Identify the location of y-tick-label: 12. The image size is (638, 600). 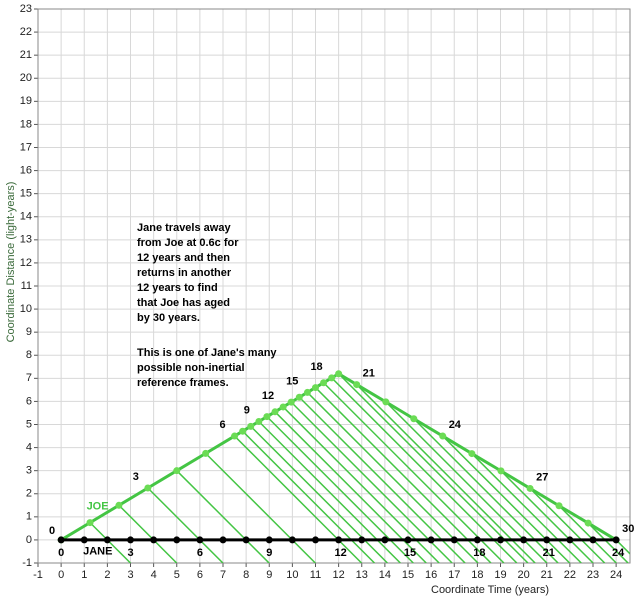
(26, 263).